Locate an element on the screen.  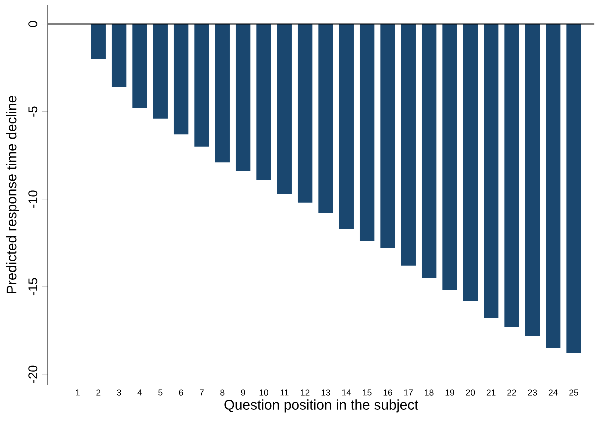
x-tick-label: 21 is located at coordinates (491, 393).